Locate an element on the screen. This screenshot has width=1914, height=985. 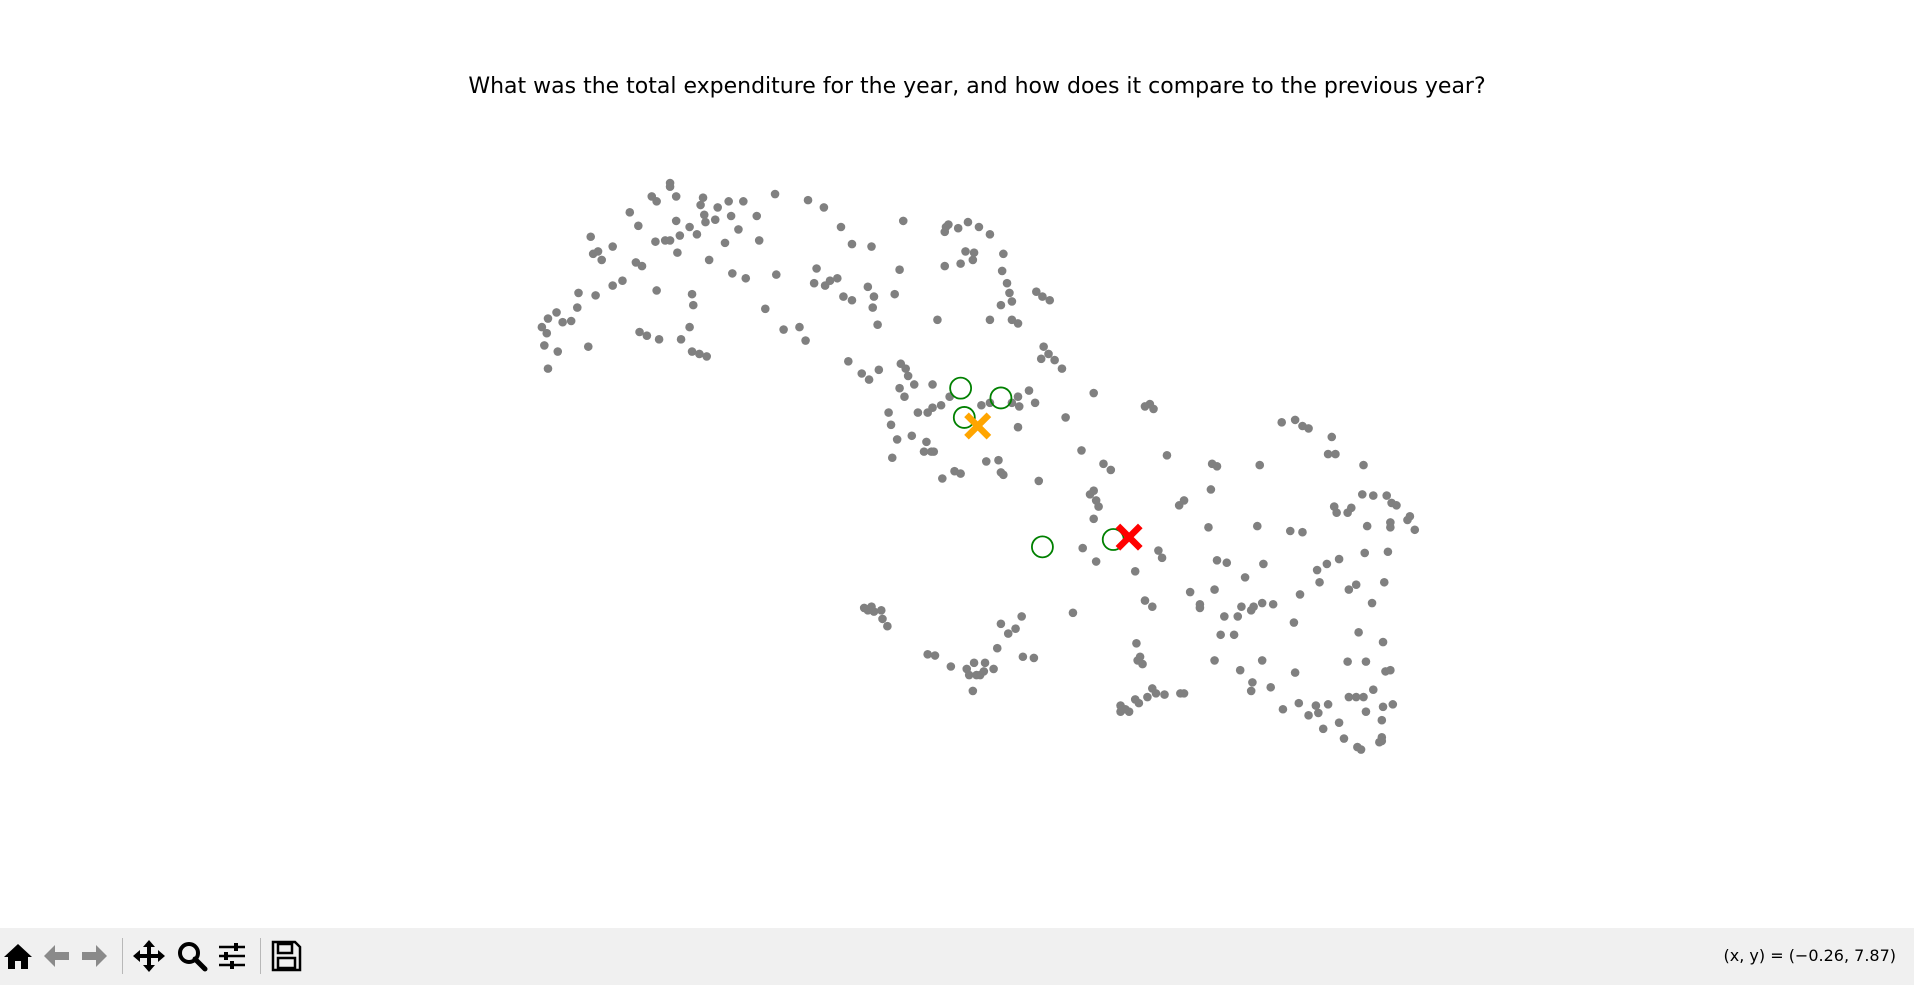
forward-button is located at coordinates (95, 956).